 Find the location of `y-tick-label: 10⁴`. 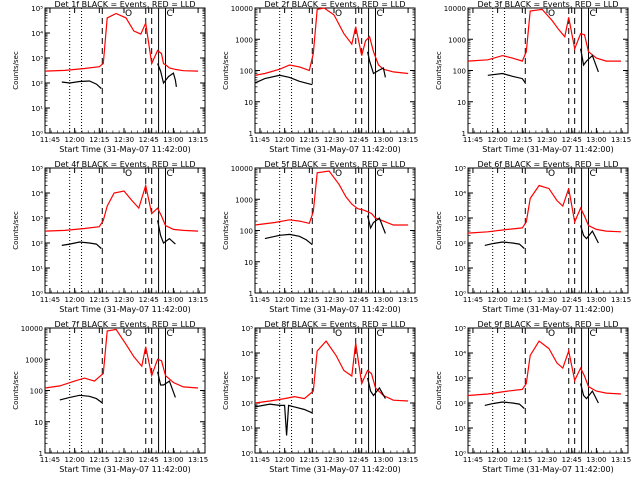

y-tick-label: 10⁴ is located at coordinates (37, 194).